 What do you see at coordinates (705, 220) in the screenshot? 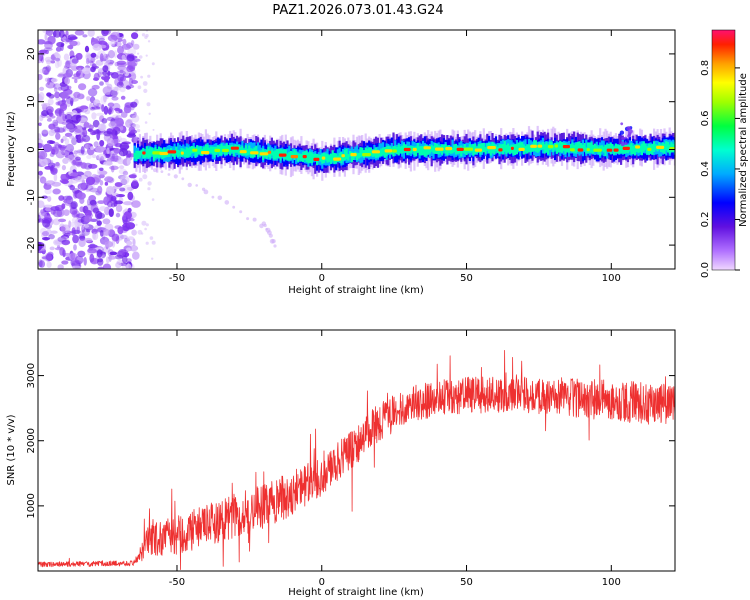
I see `colorbar-tick-label: 0.2` at bounding box center [705, 220].